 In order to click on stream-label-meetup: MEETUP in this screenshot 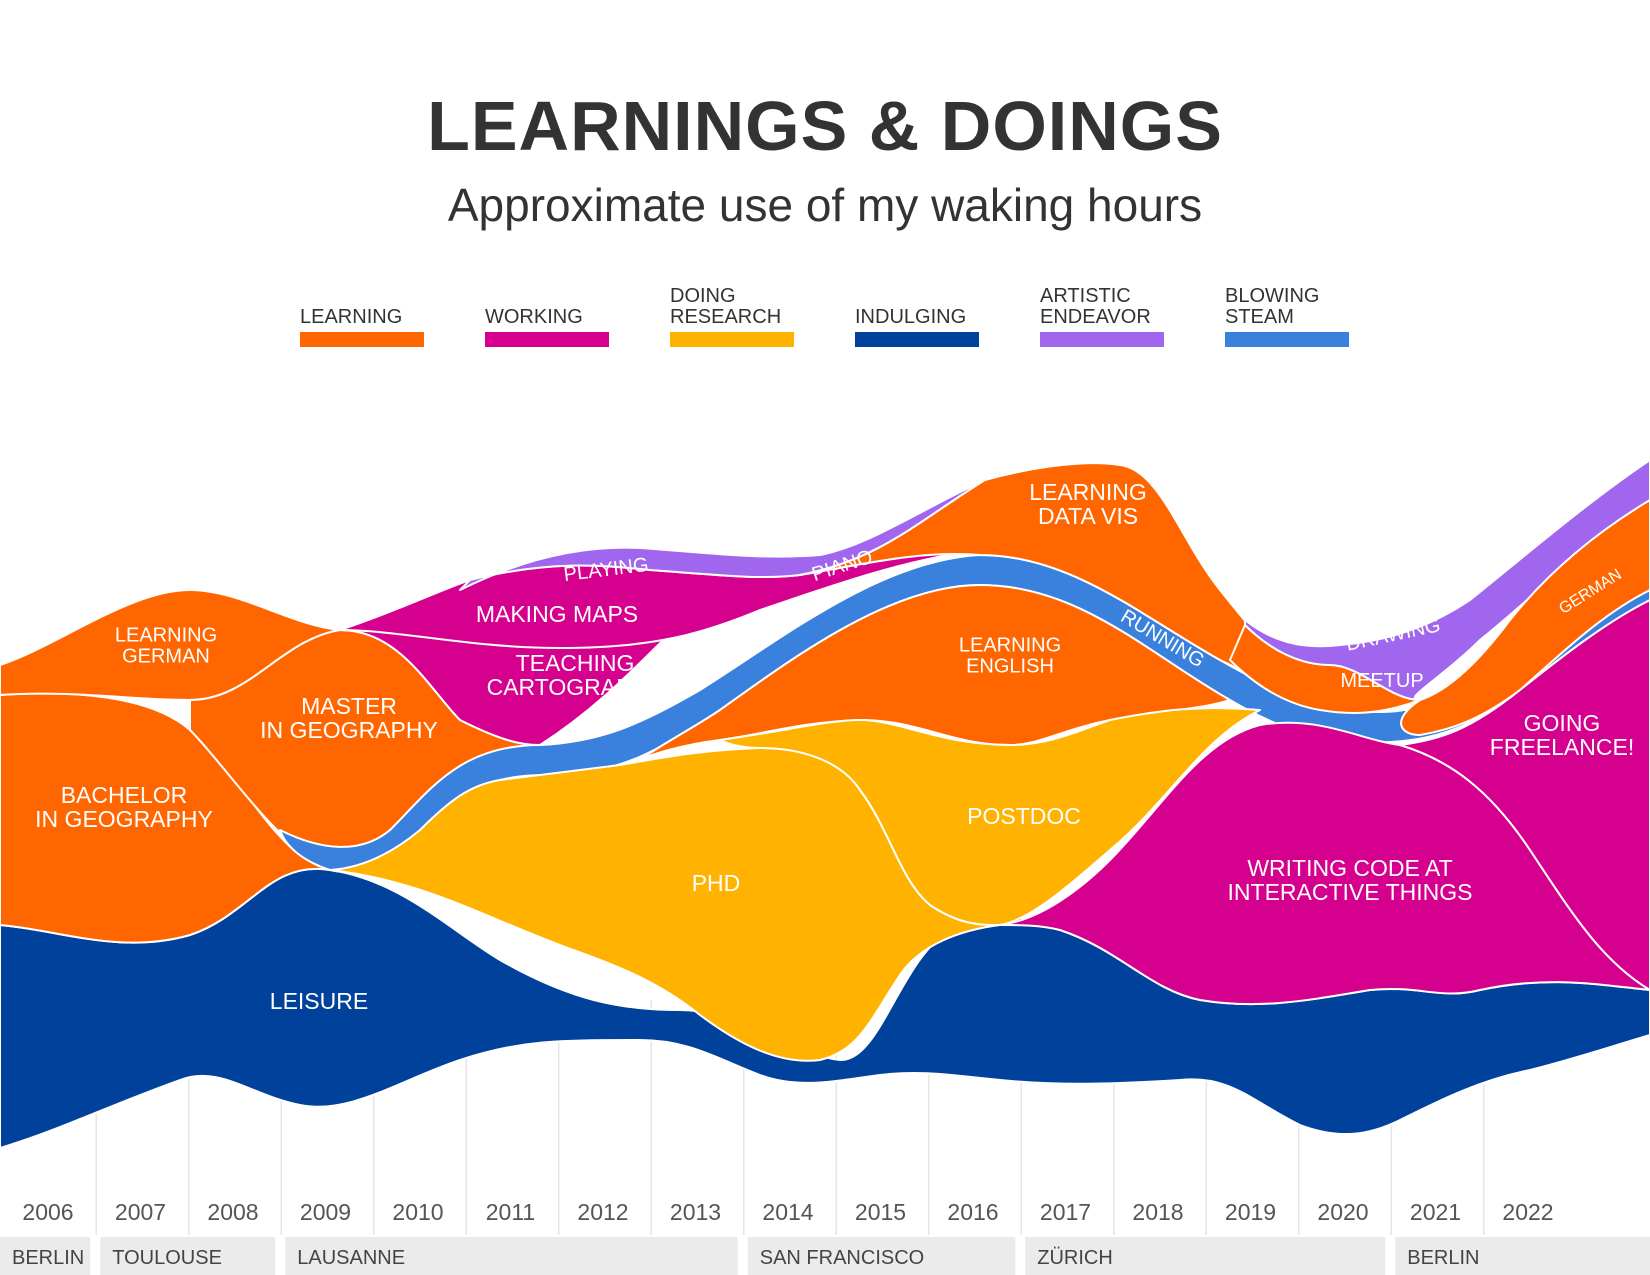, I will do `click(1381, 681)`.